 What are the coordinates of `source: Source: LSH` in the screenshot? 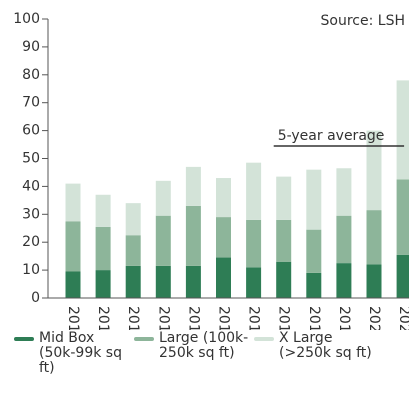 It's located at (363, 21).